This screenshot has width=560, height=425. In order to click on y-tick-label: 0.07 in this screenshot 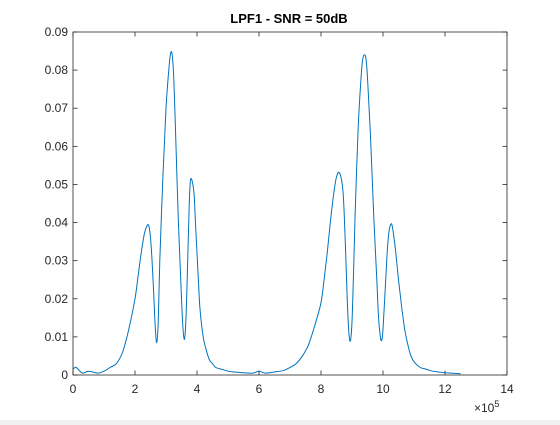, I will do `click(57, 108)`.